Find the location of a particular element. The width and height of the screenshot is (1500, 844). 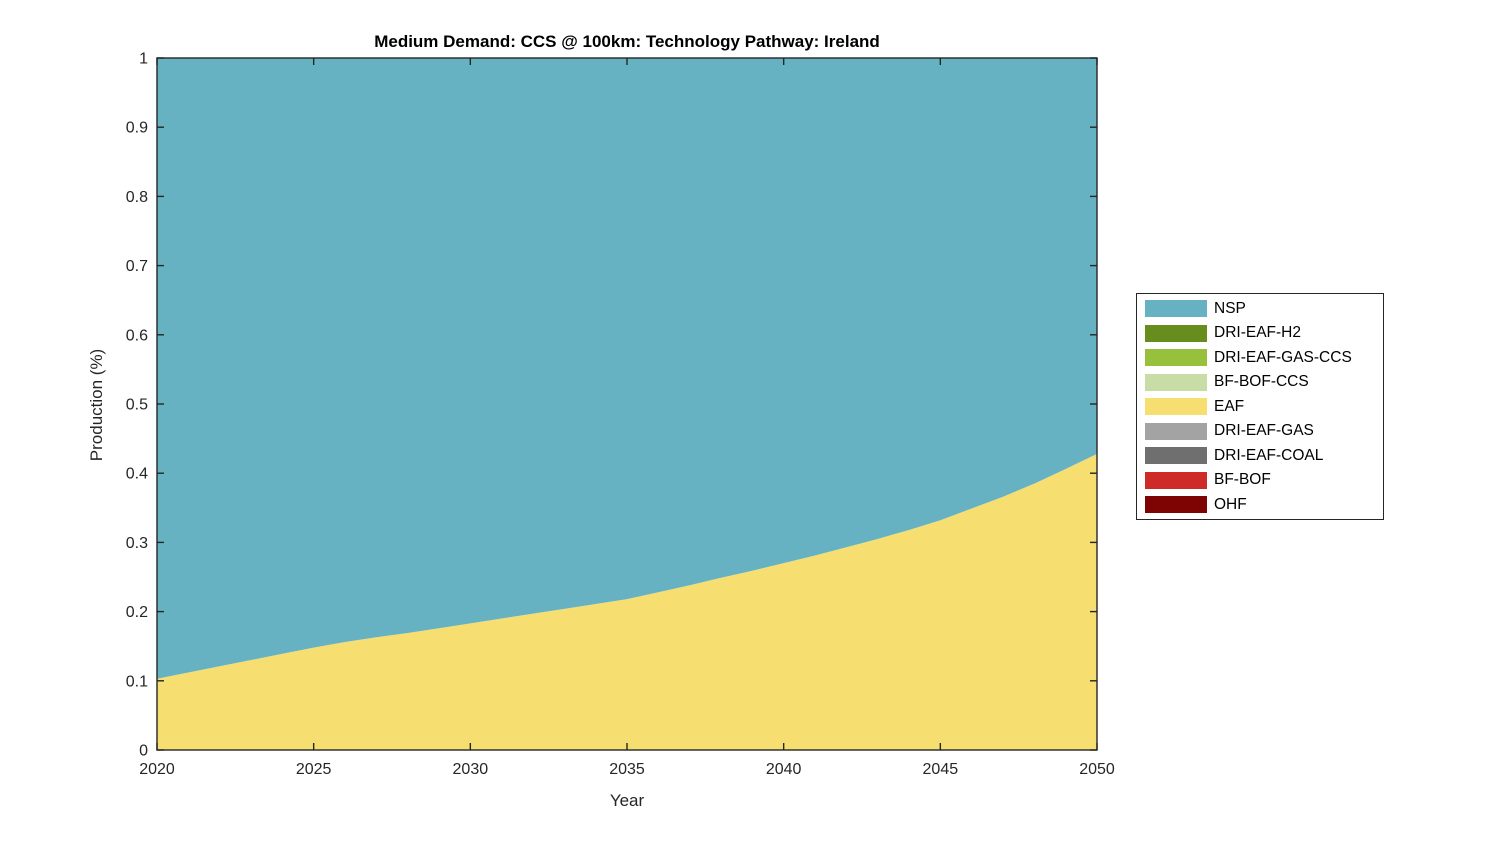

legend-item: DRI-EAF-H2 is located at coordinates (1260, 333).